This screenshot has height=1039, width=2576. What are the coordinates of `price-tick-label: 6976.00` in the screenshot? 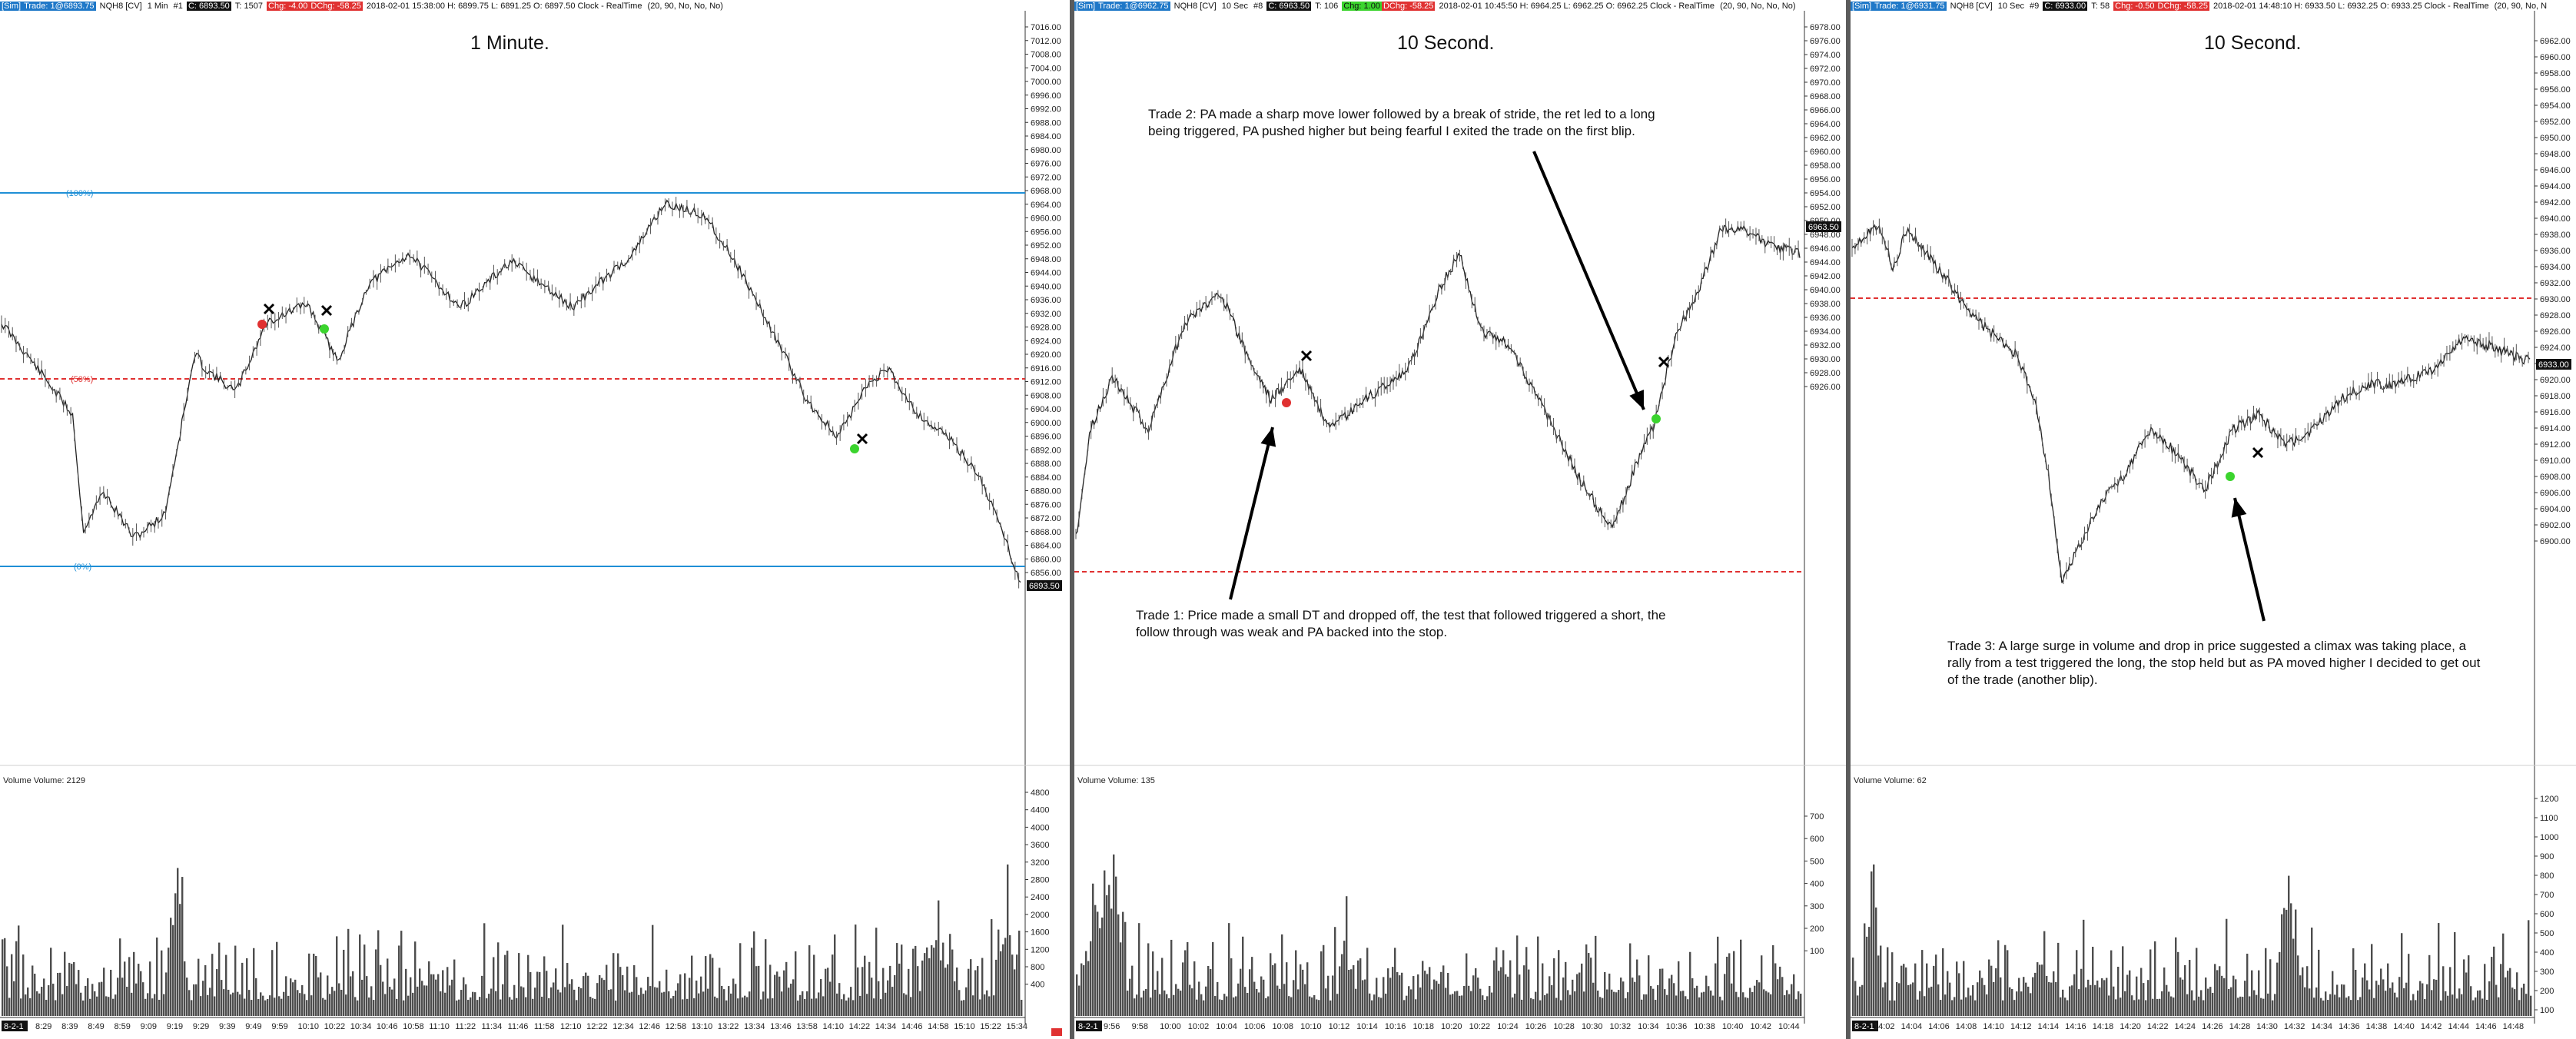 It's located at (1825, 41).